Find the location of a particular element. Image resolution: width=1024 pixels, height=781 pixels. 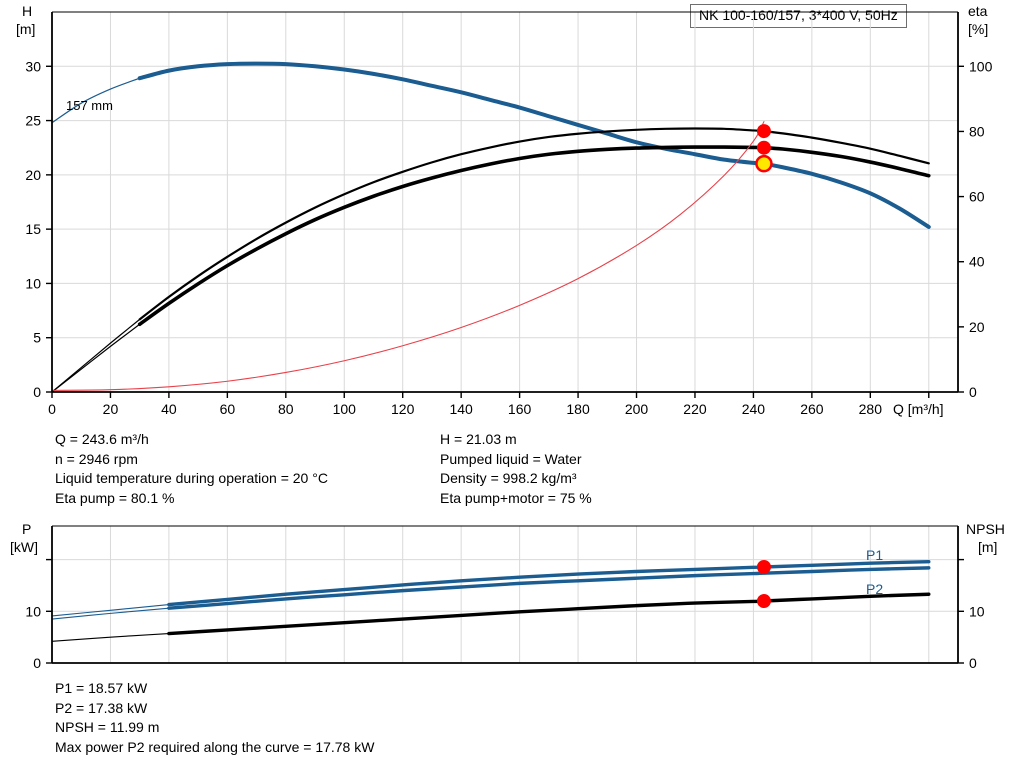

curve-thin-p1 is located at coordinates (110, 610).